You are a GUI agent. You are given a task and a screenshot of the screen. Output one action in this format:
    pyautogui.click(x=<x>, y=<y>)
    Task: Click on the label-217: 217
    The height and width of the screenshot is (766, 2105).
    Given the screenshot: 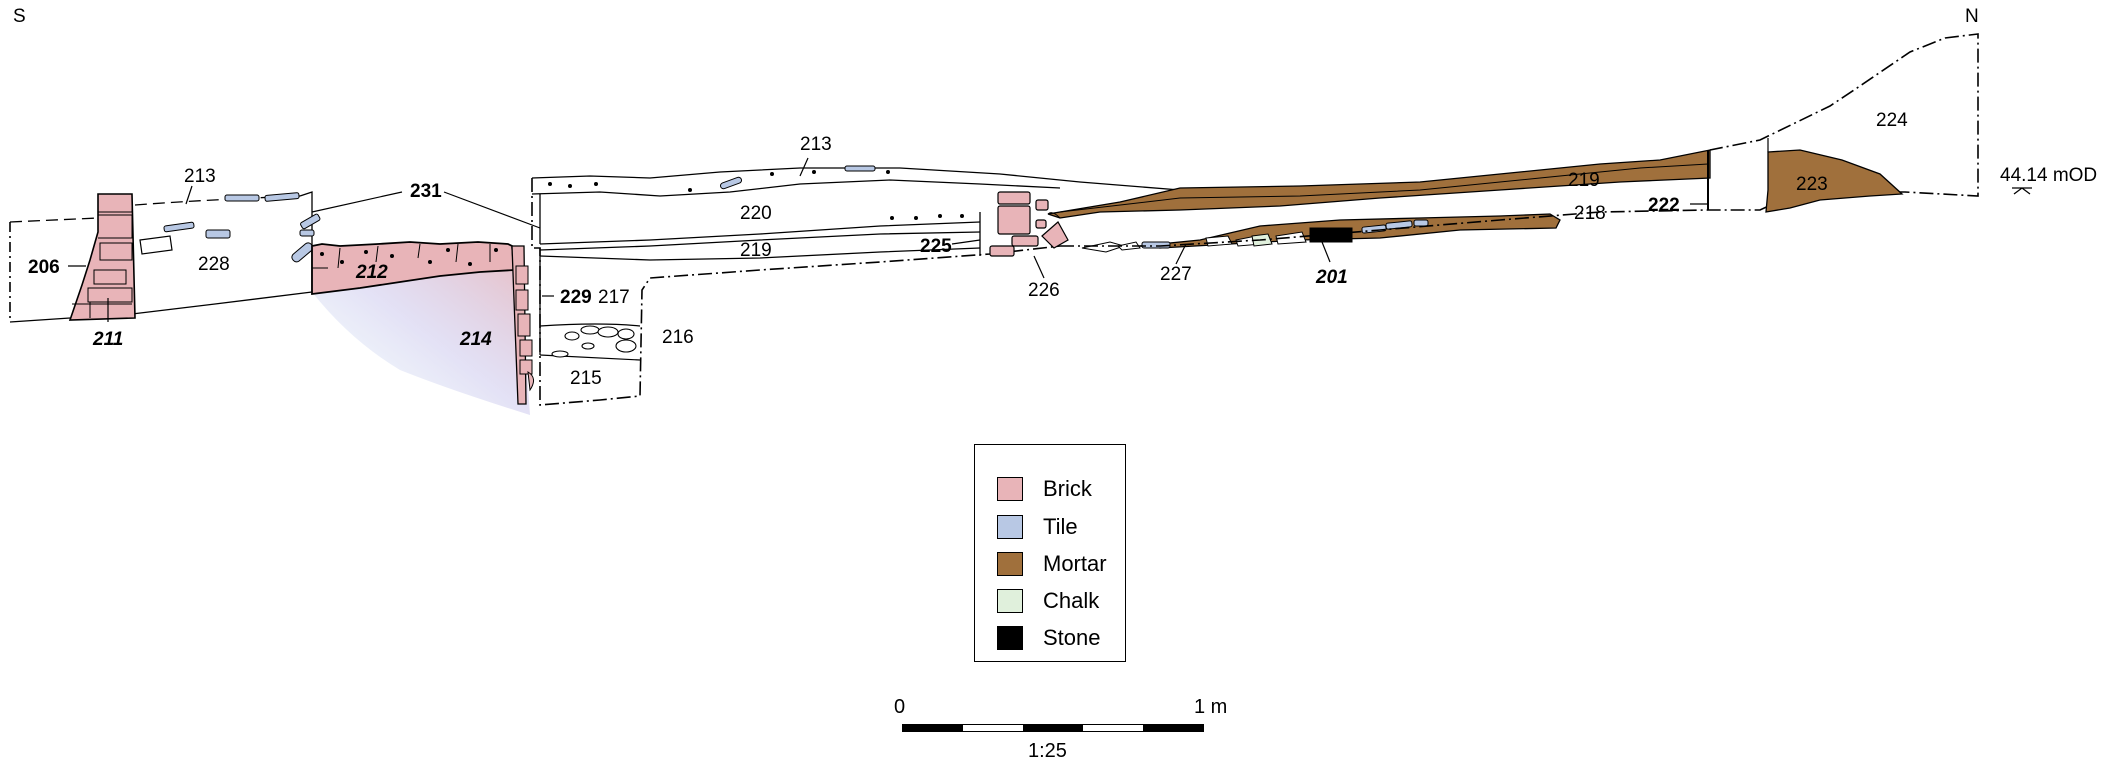 What is the action you would take?
    pyautogui.click(x=614, y=297)
    